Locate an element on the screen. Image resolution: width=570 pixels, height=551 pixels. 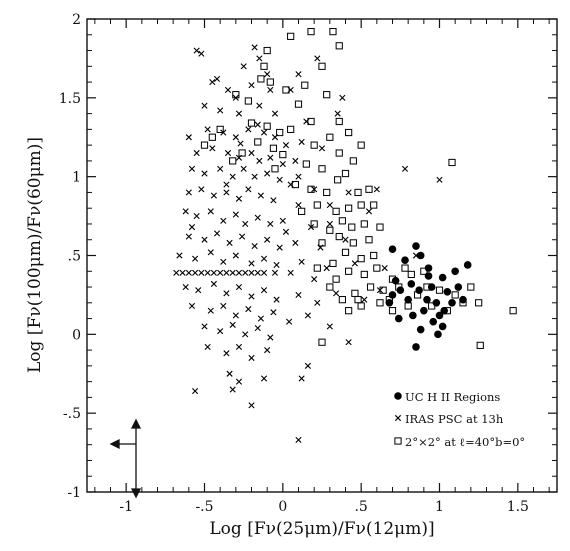
legend-label-iras-psc: IRAS PSC at 13h is located at coordinates (454, 419).